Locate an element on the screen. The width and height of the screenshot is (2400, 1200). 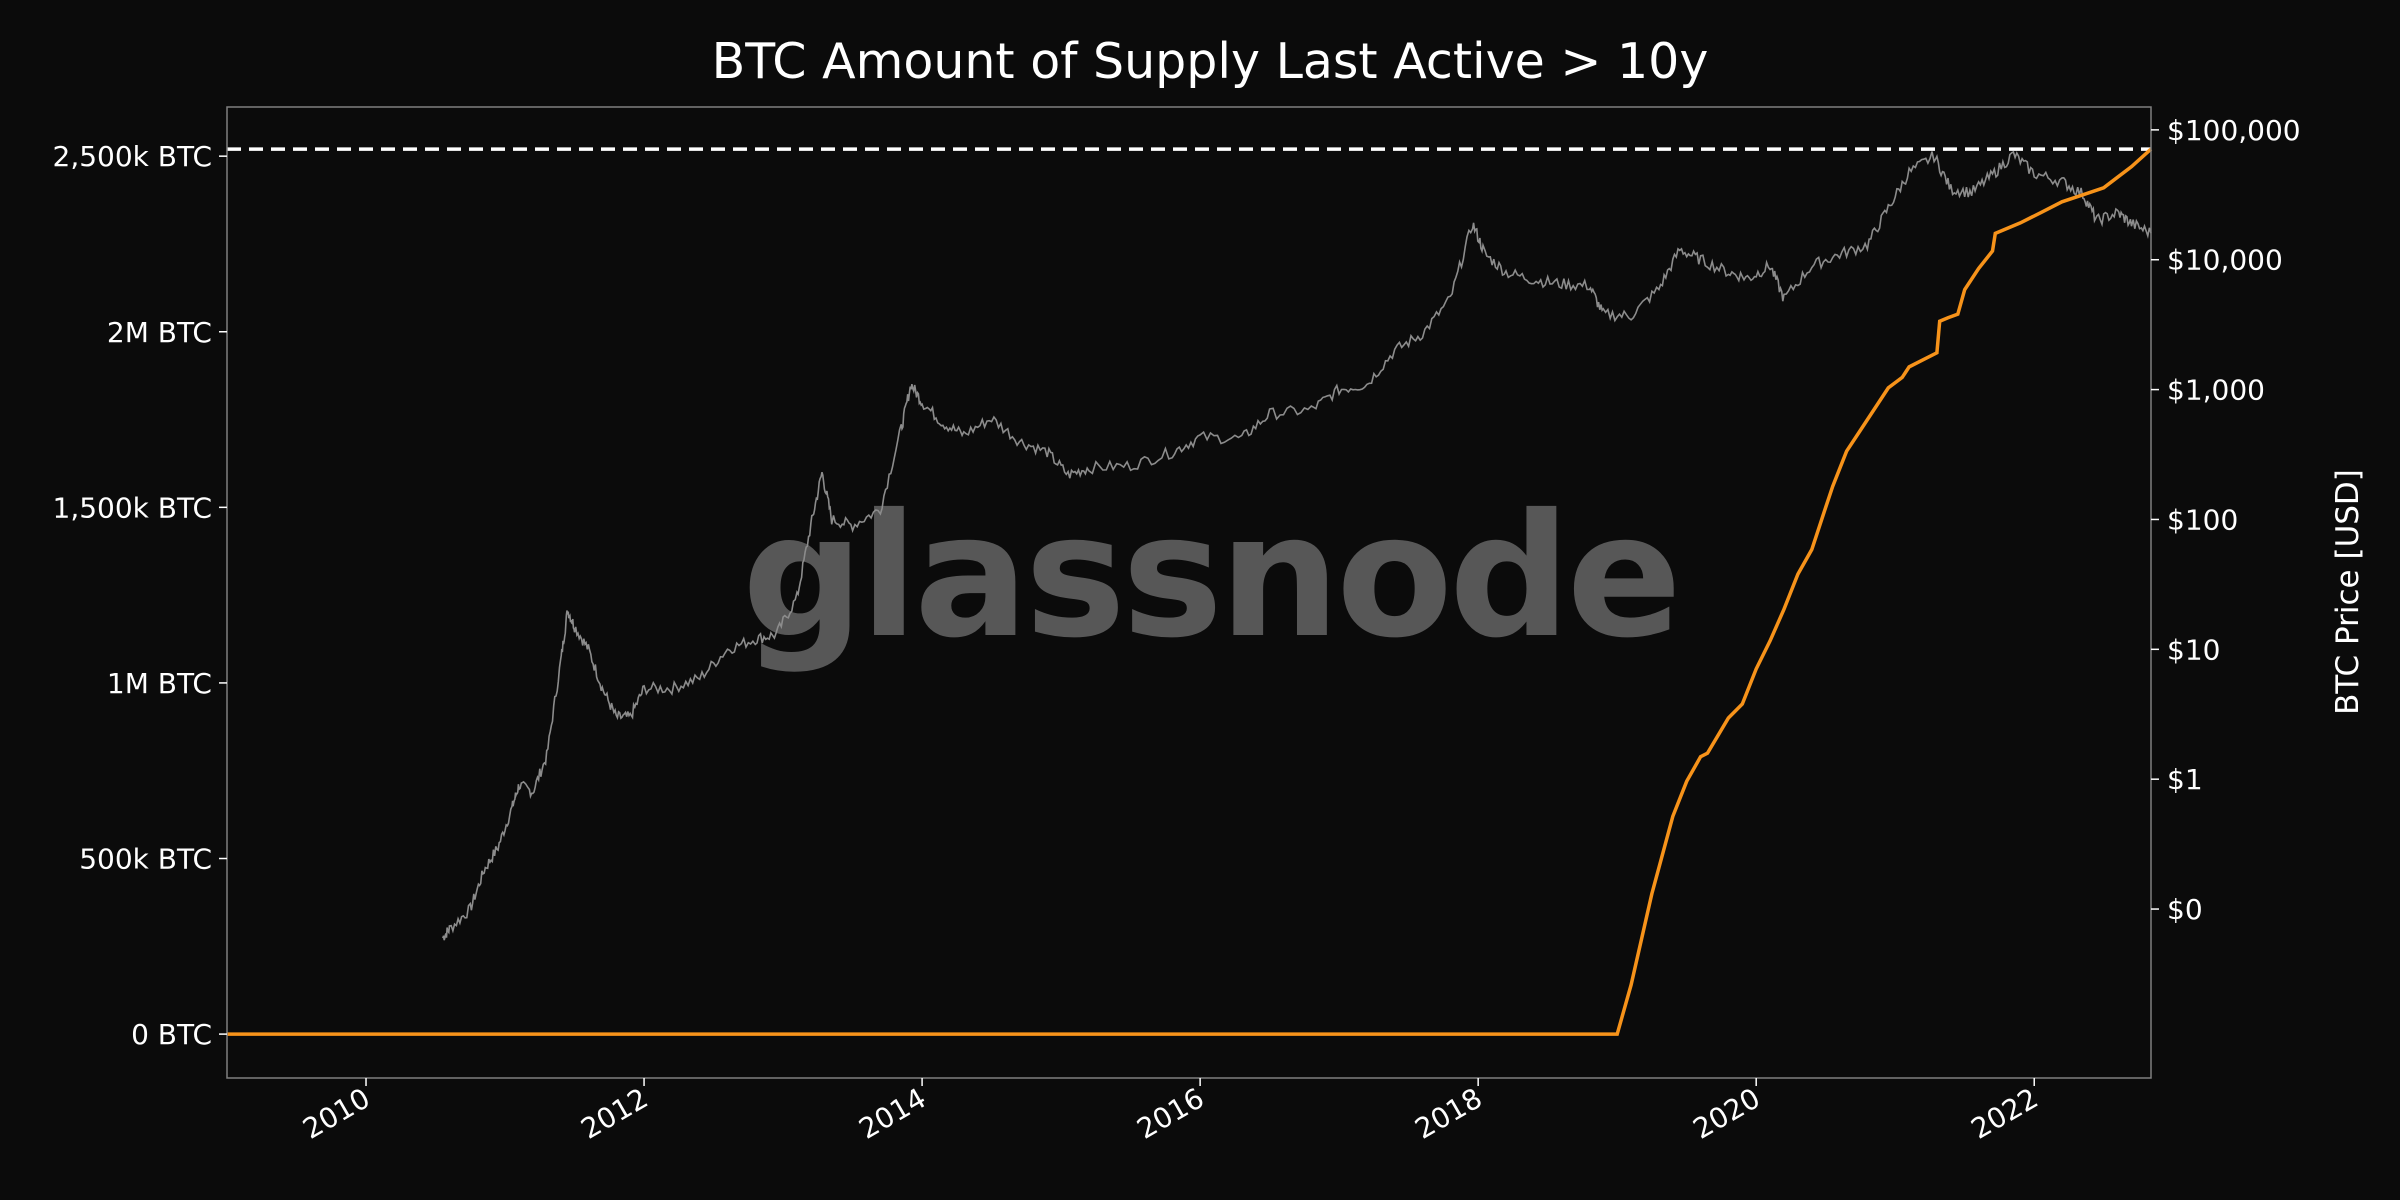
right-axis-tick-label: $1,000 is located at coordinates (2216, 390).